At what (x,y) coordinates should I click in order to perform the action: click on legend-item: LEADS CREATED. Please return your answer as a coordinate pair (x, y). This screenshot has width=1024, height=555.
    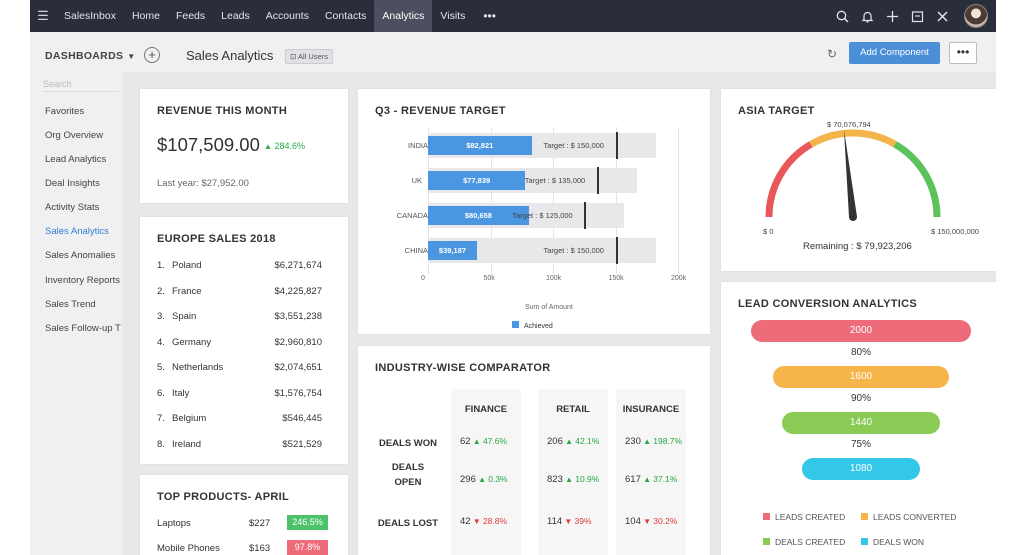
    Looking at the image, I should click on (804, 517).